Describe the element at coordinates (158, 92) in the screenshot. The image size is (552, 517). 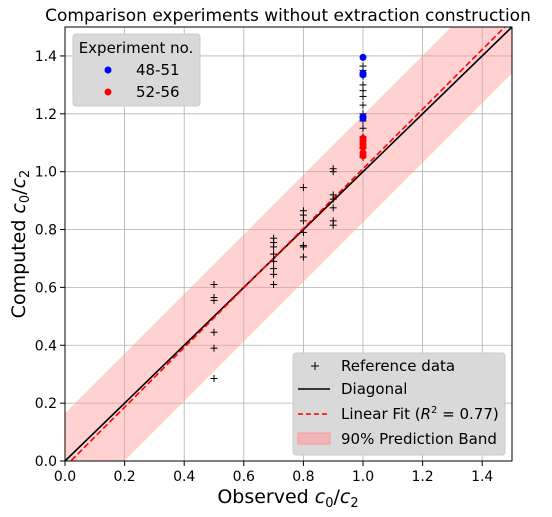
I see `legend-52-56-label: 52-56` at that location.